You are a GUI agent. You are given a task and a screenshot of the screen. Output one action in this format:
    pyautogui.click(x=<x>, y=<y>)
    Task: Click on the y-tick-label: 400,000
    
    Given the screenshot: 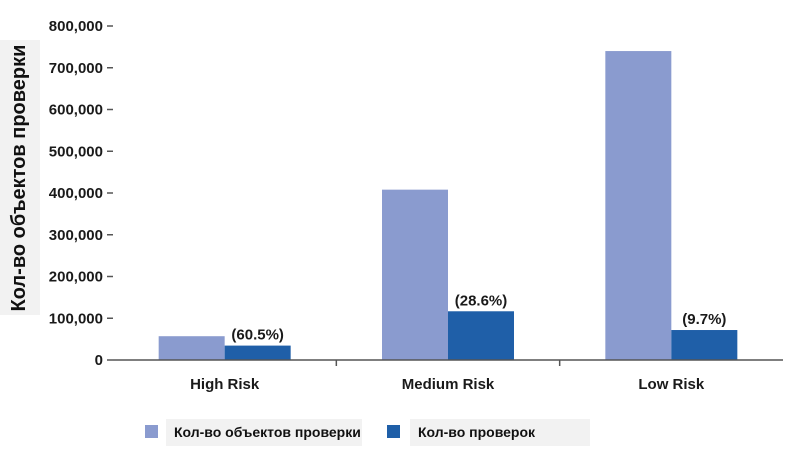 What is the action you would take?
    pyautogui.click(x=76, y=193)
    